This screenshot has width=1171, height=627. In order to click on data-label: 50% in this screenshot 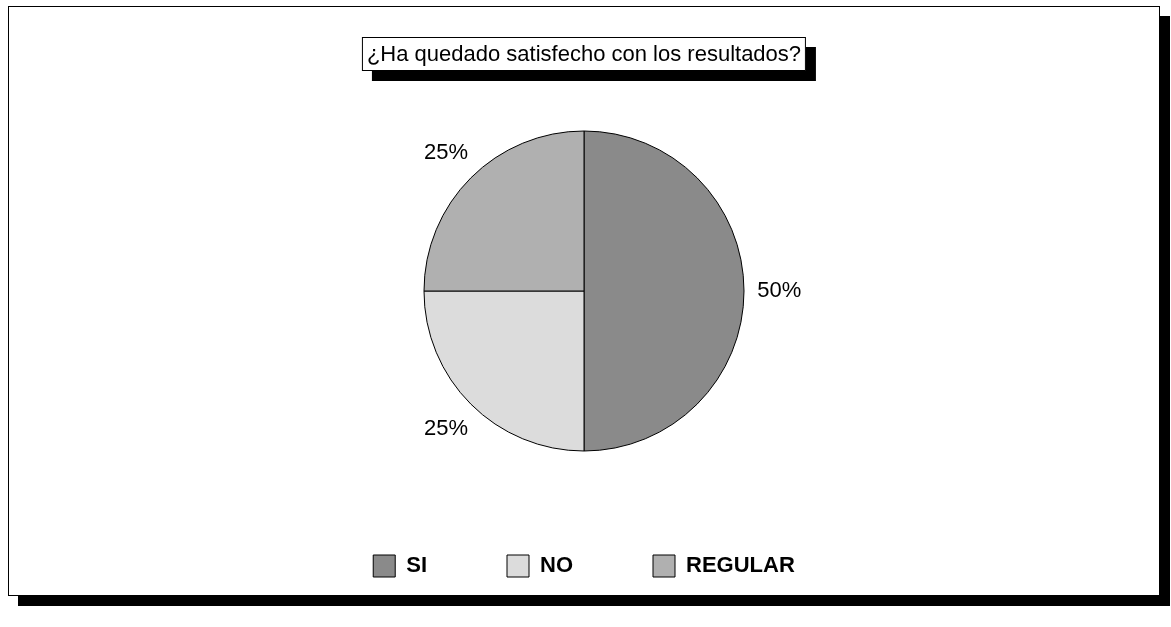, I will do `click(779, 290)`.